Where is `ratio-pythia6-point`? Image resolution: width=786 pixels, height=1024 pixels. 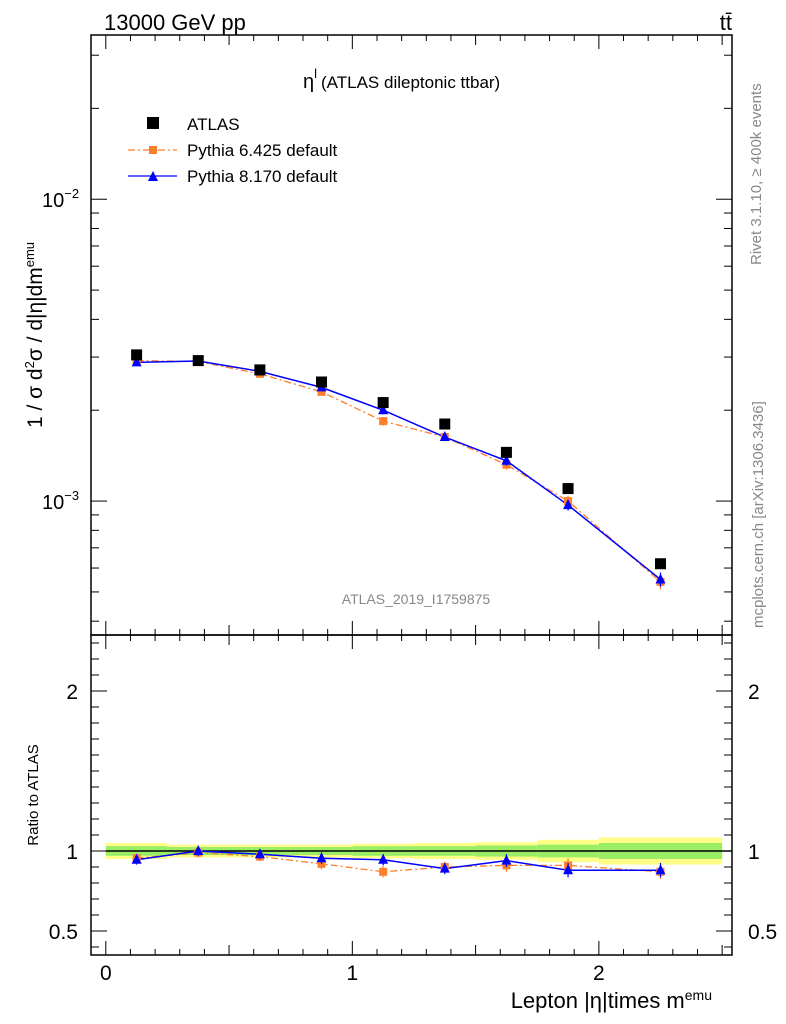
ratio-pythia6-point is located at coordinates (383, 871).